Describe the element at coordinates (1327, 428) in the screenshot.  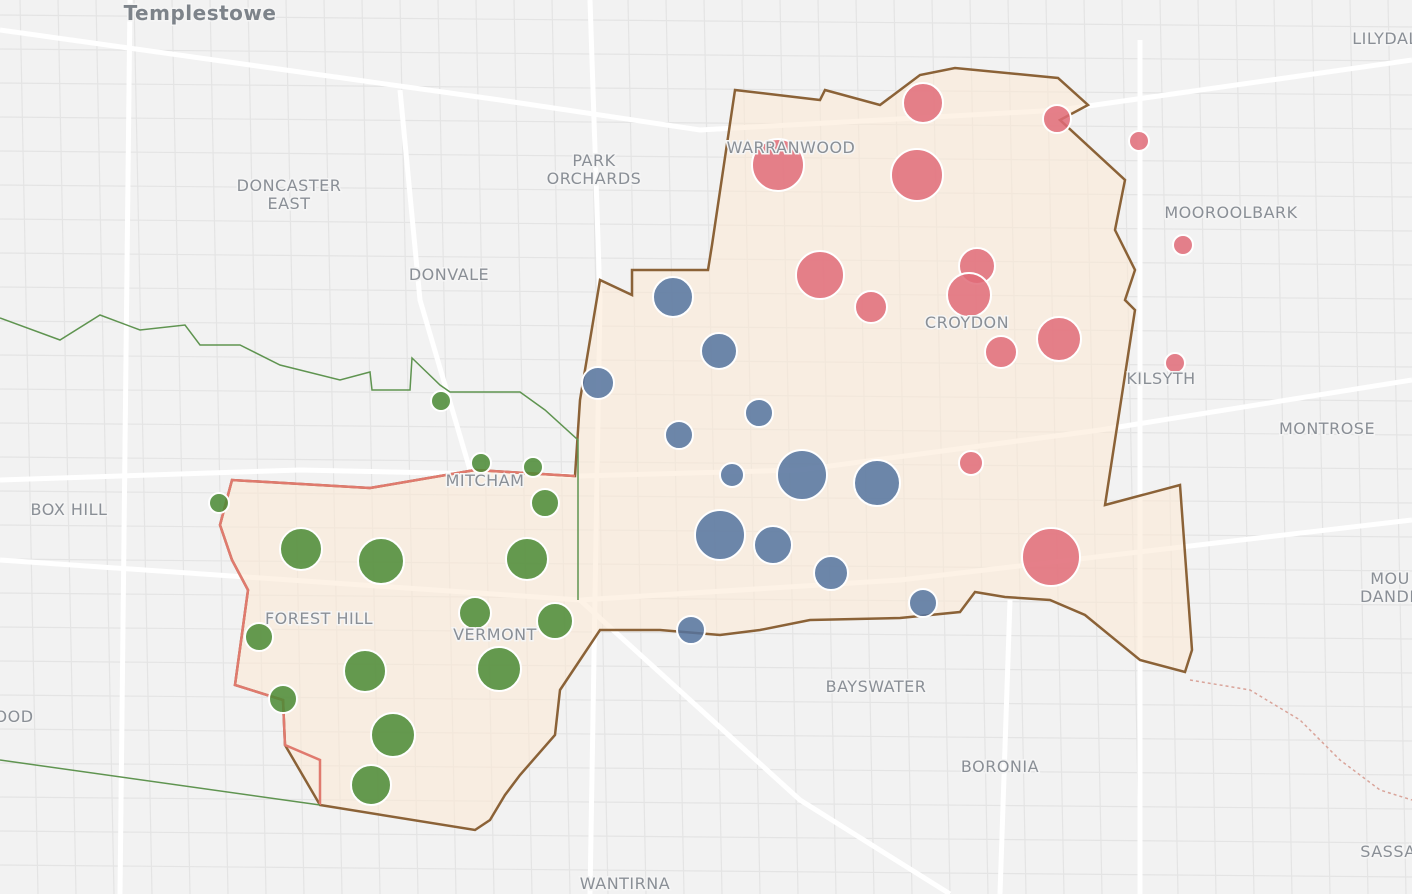
I see `place-label: MONTROSE` at that location.